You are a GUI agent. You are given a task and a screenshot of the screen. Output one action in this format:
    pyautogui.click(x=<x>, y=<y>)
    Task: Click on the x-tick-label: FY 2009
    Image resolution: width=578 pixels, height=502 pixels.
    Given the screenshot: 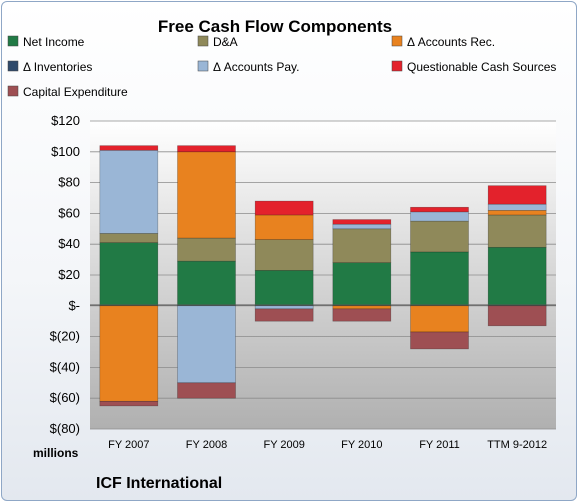 What is the action you would take?
    pyautogui.click(x=283, y=445)
    